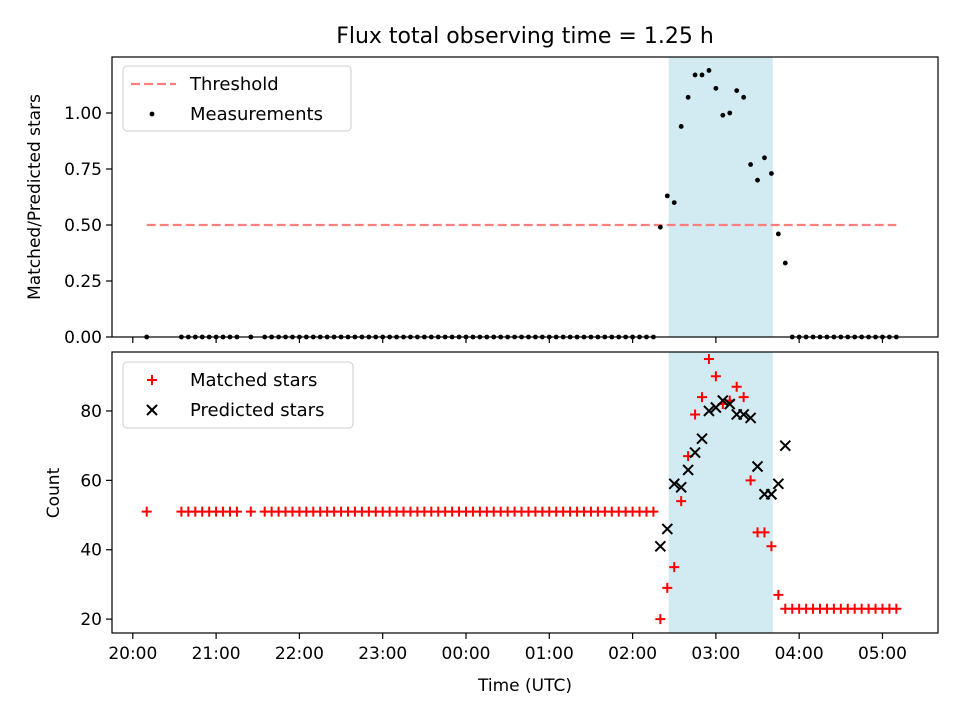  Describe the element at coordinates (466, 654) in the screenshot. I see `x-tick-label: 00:00` at that location.